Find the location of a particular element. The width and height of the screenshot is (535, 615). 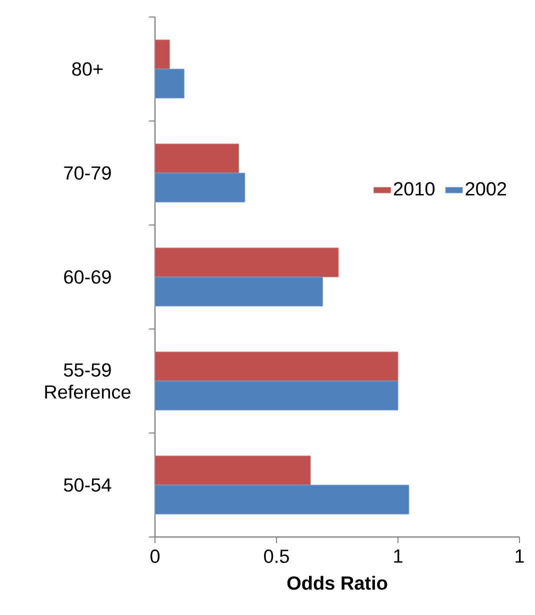

y-tick-label: 55-59 Reference is located at coordinates (87, 381).